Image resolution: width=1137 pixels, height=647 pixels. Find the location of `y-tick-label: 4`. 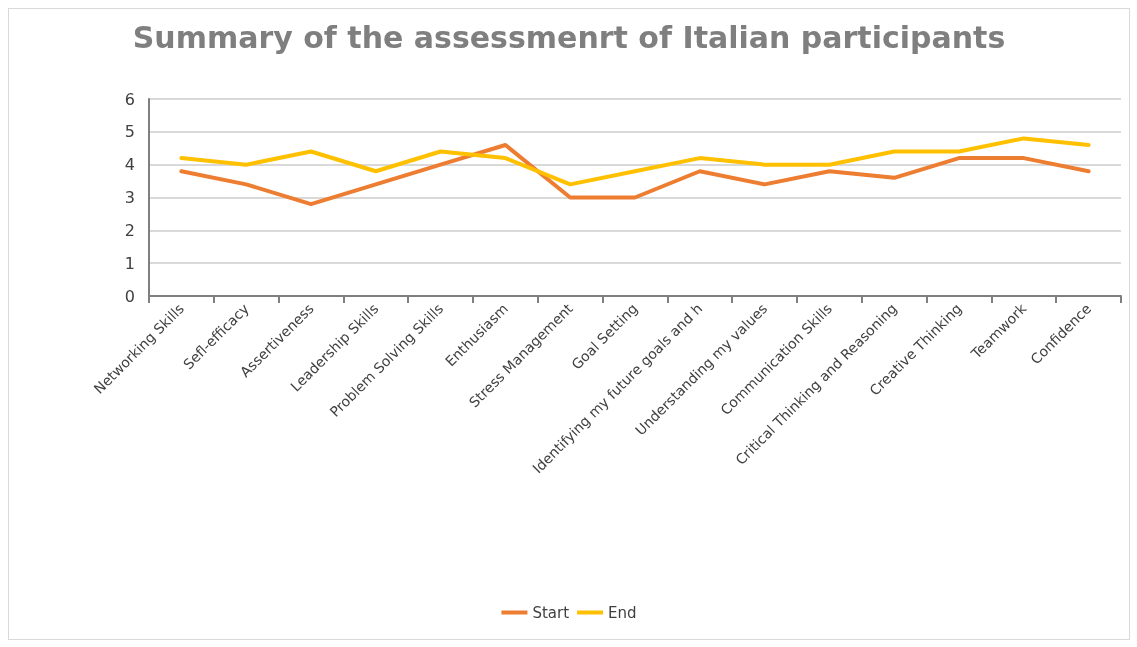

y-tick-label: 4 is located at coordinates (129, 165).